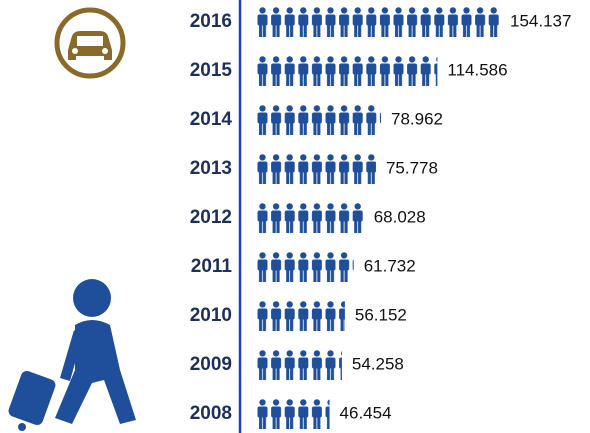  I want to click on category-label: 2008, so click(211, 413).